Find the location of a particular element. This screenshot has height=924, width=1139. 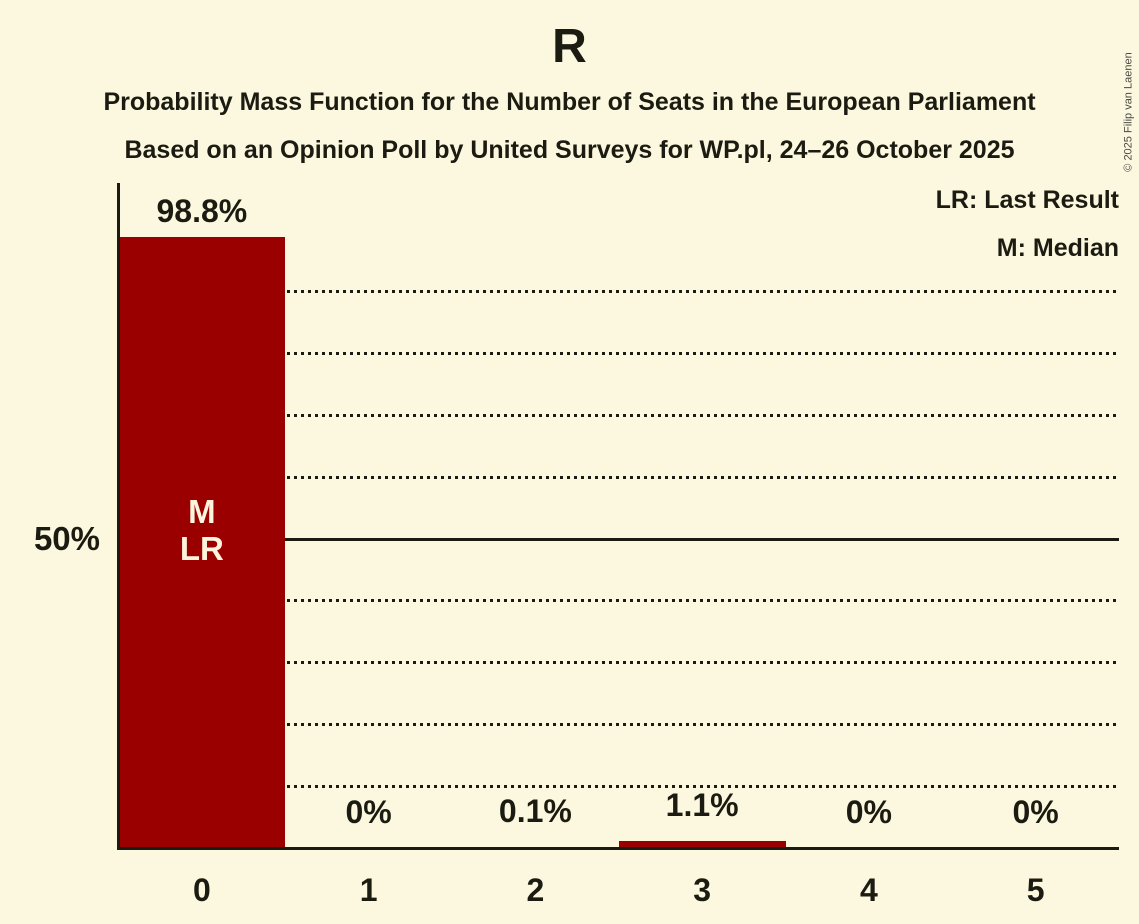

gridline-50pct-solid is located at coordinates (618, 539).